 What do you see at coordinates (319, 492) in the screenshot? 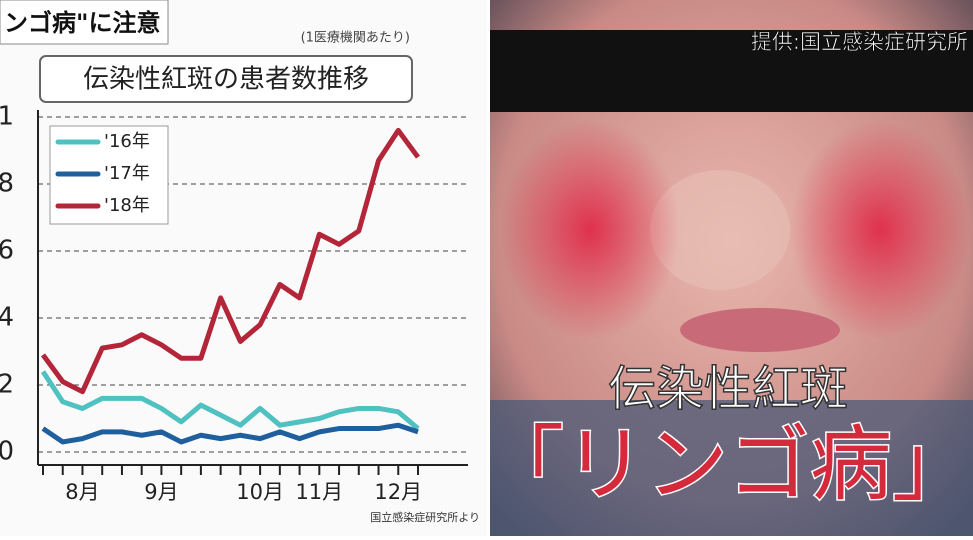
I see `x-tick-label: 11月` at bounding box center [319, 492].